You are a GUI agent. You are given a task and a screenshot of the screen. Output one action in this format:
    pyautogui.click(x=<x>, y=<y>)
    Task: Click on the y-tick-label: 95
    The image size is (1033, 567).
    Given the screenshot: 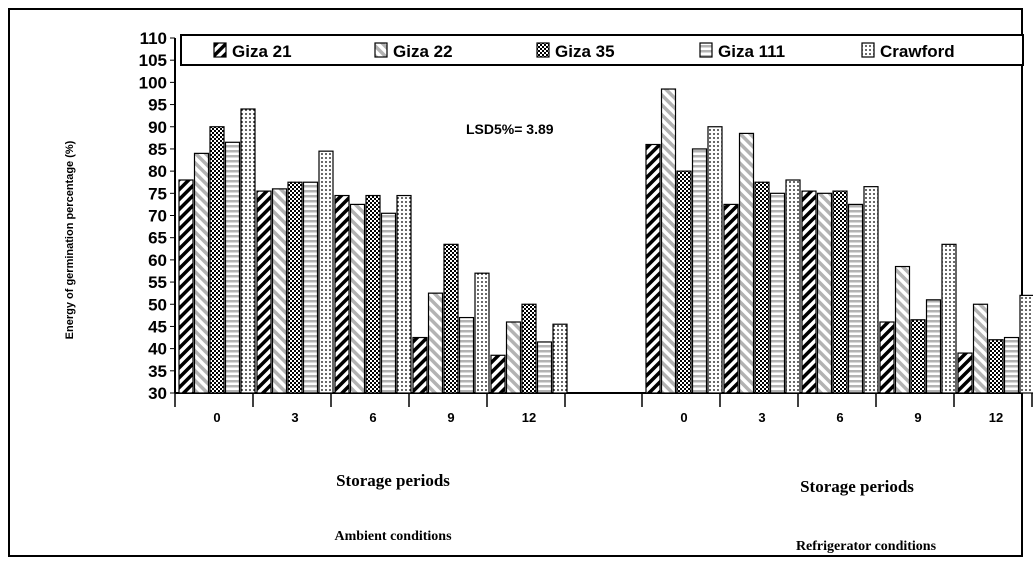 What is the action you would take?
    pyautogui.click(x=157, y=105)
    